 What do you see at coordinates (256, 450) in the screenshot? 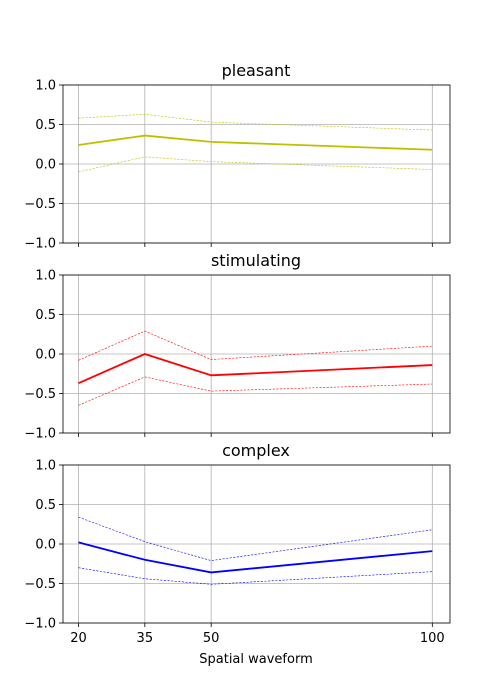
I see `subplot-title: complex` at bounding box center [256, 450].